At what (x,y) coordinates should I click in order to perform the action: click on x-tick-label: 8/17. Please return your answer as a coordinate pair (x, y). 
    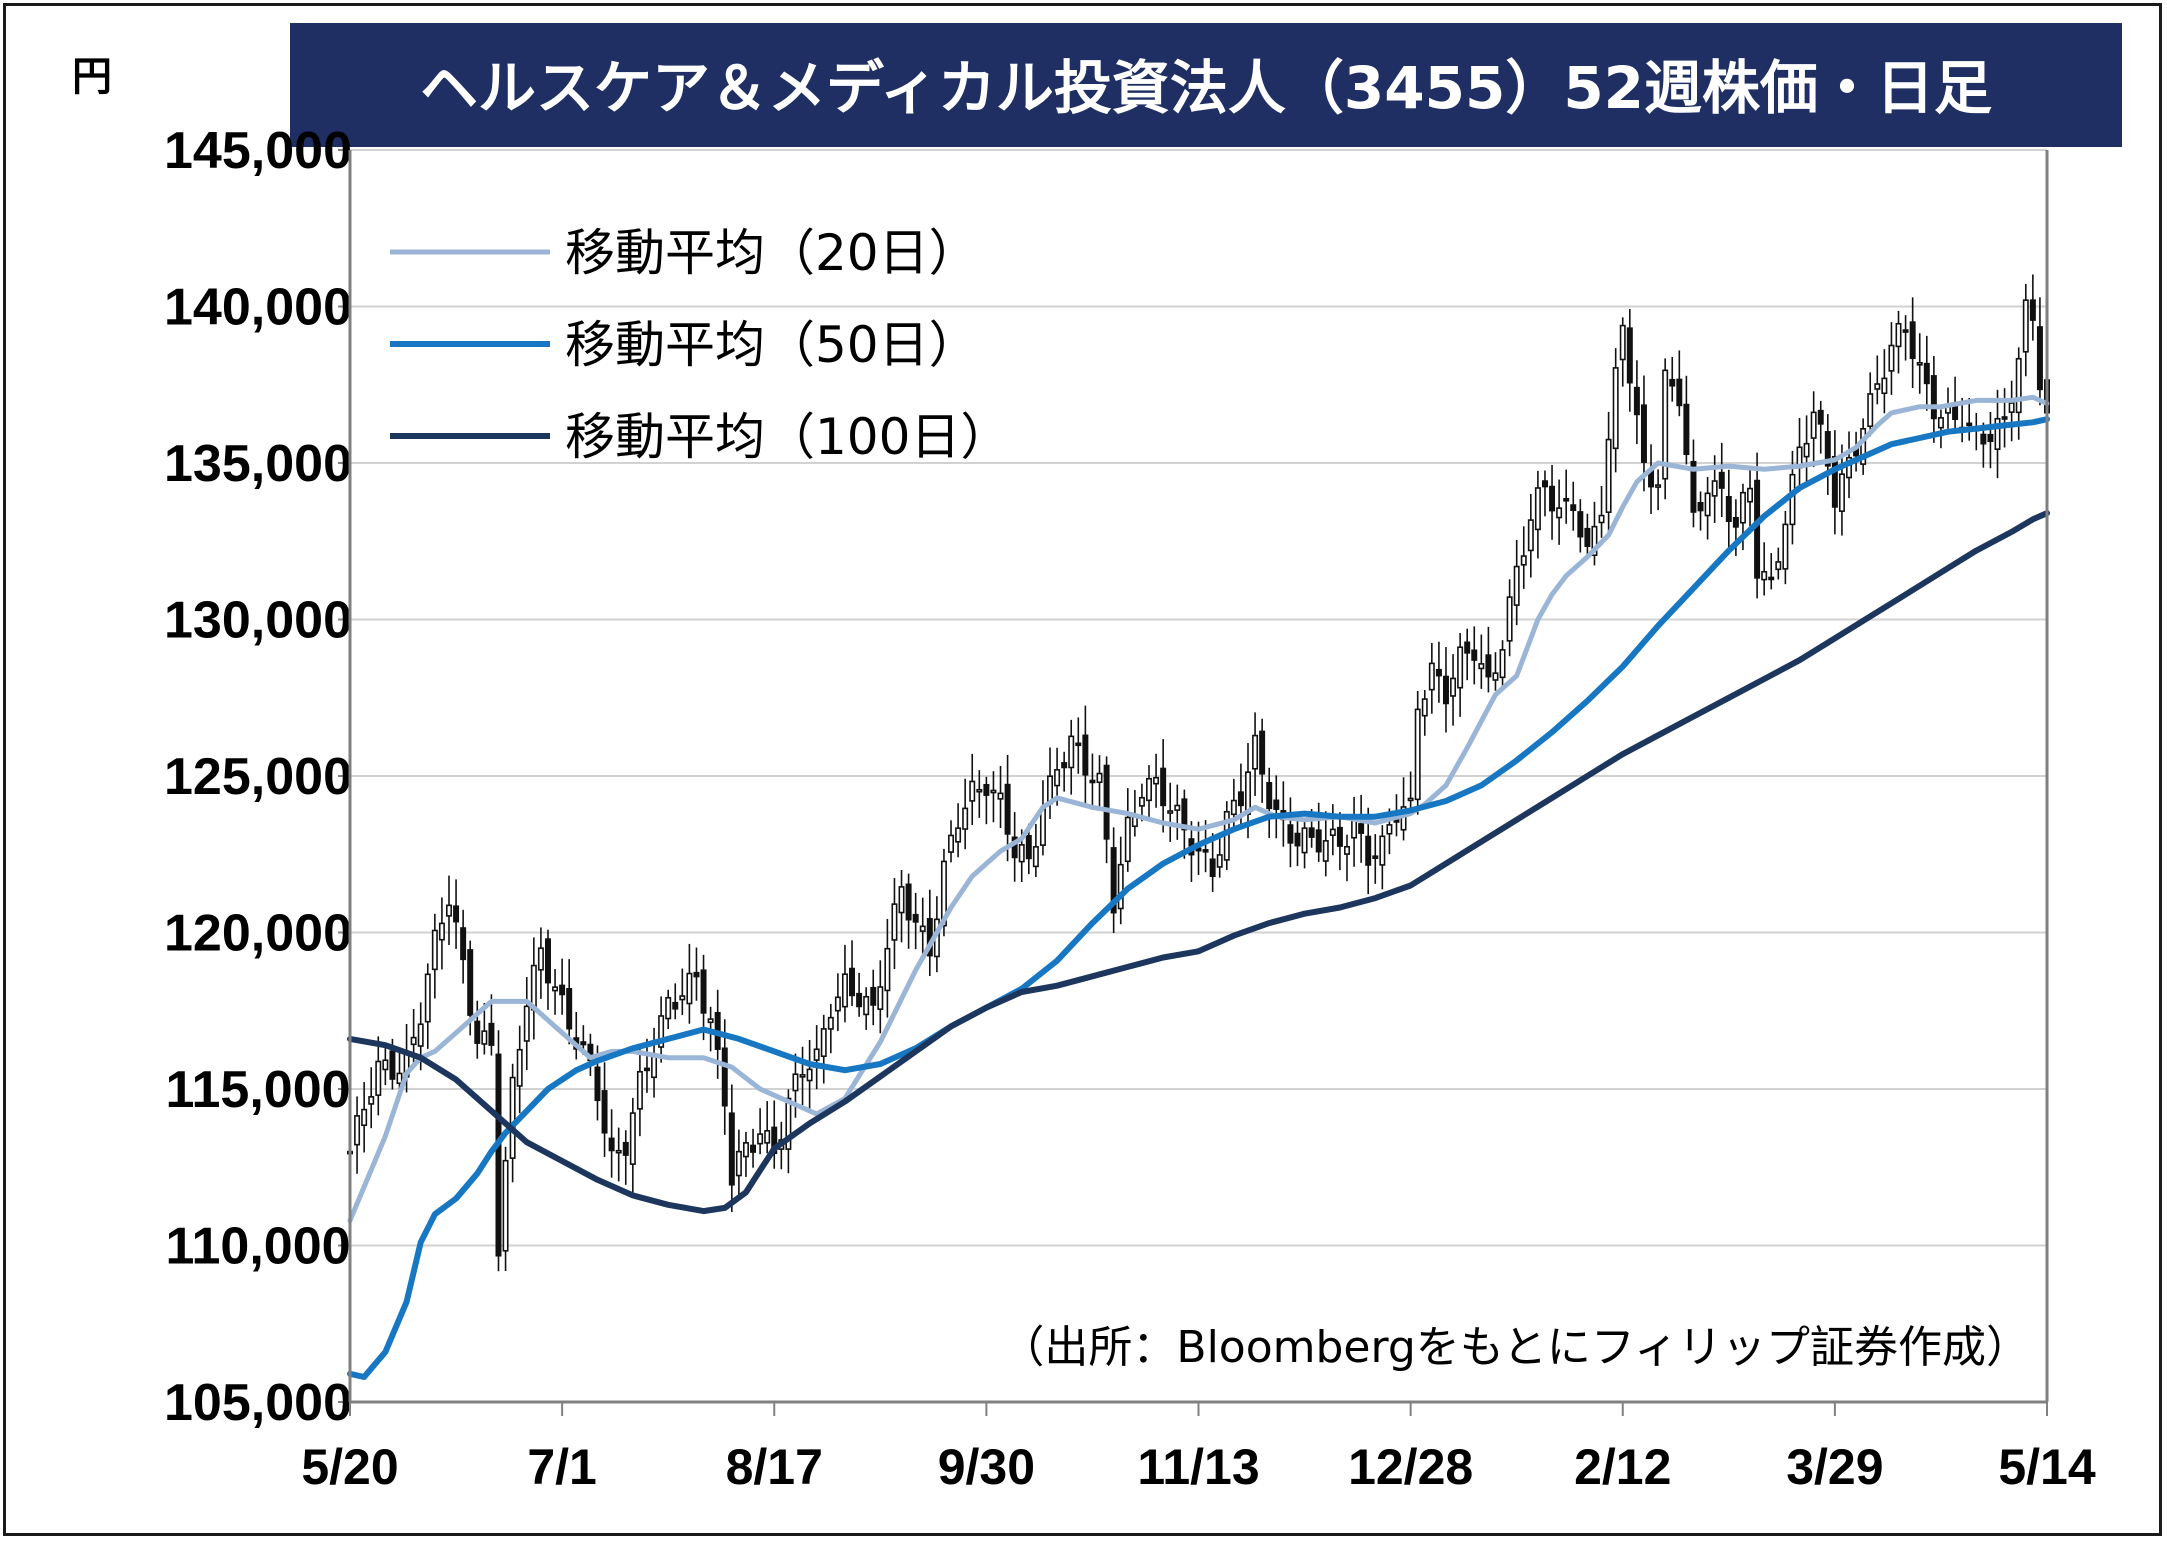
    Looking at the image, I should click on (774, 1467).